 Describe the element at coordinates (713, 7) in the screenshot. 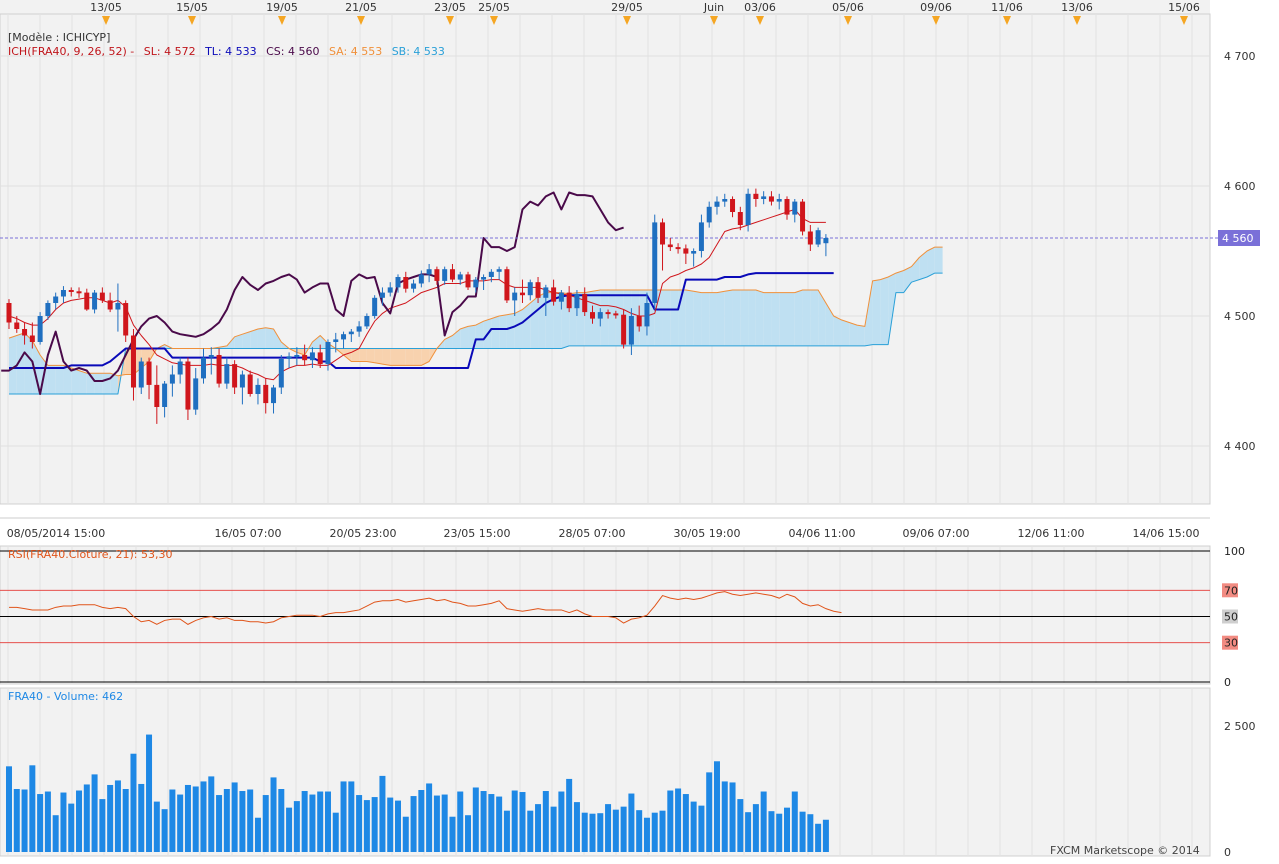

I see `top-date-label: Juin` at that location.